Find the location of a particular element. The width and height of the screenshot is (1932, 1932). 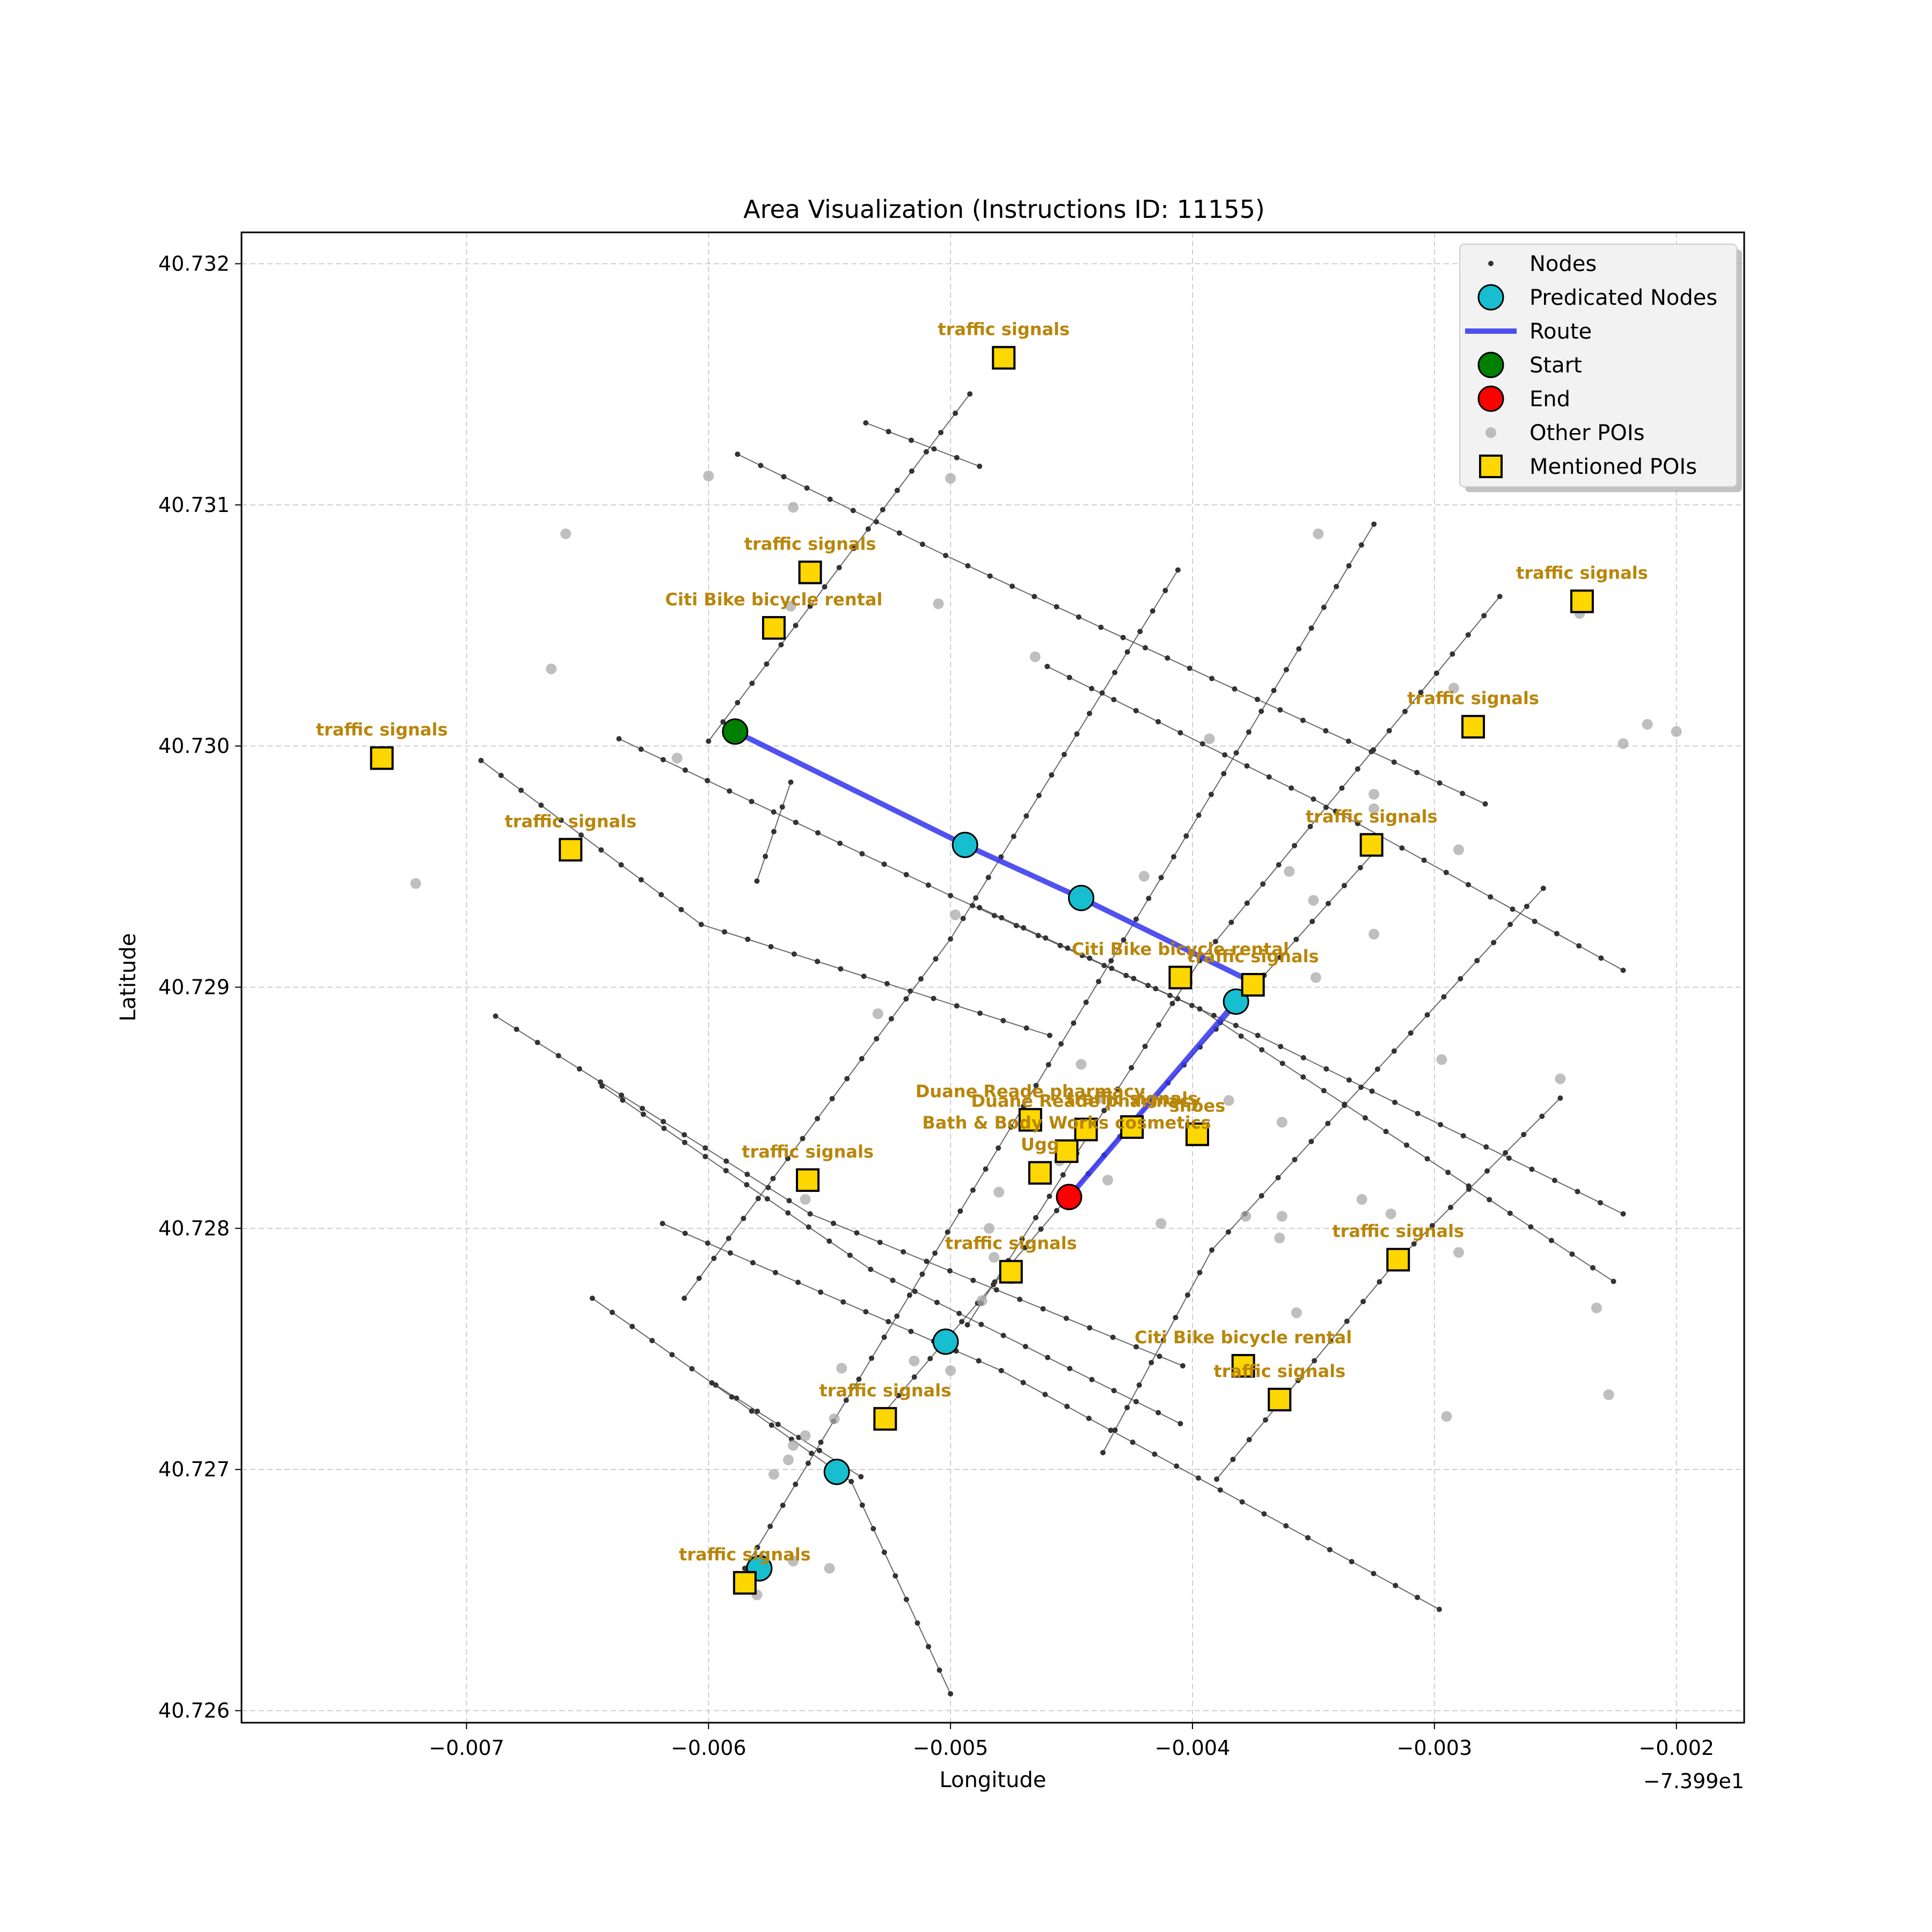

x-tick-label: −0.004 is located at coordinates (1193, 1748).